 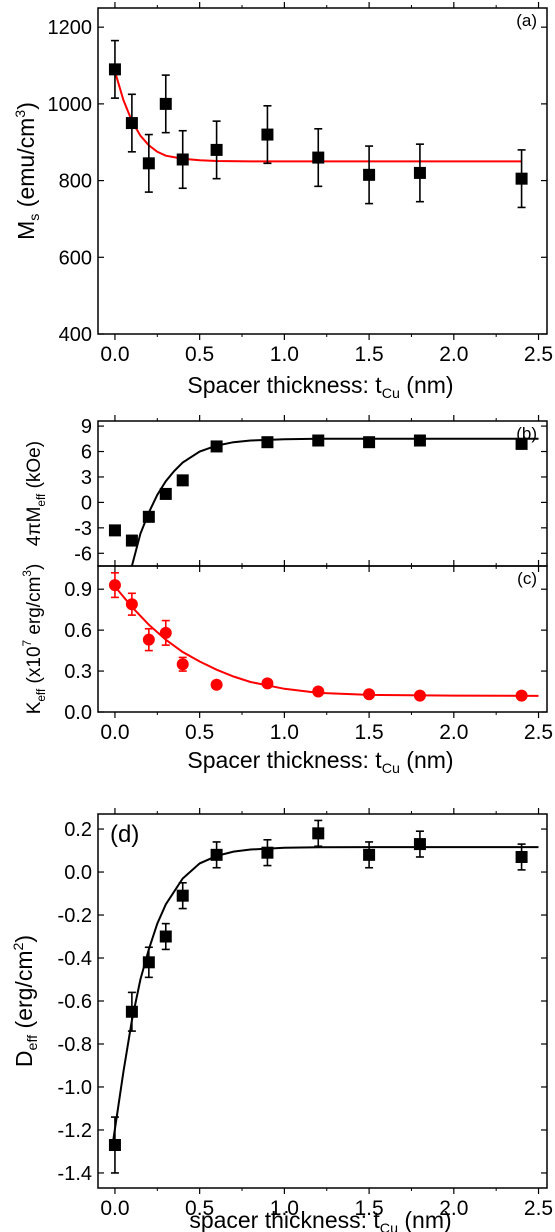 I want to click on y-tick-label: -1.0, so click(x=75, y=1088).